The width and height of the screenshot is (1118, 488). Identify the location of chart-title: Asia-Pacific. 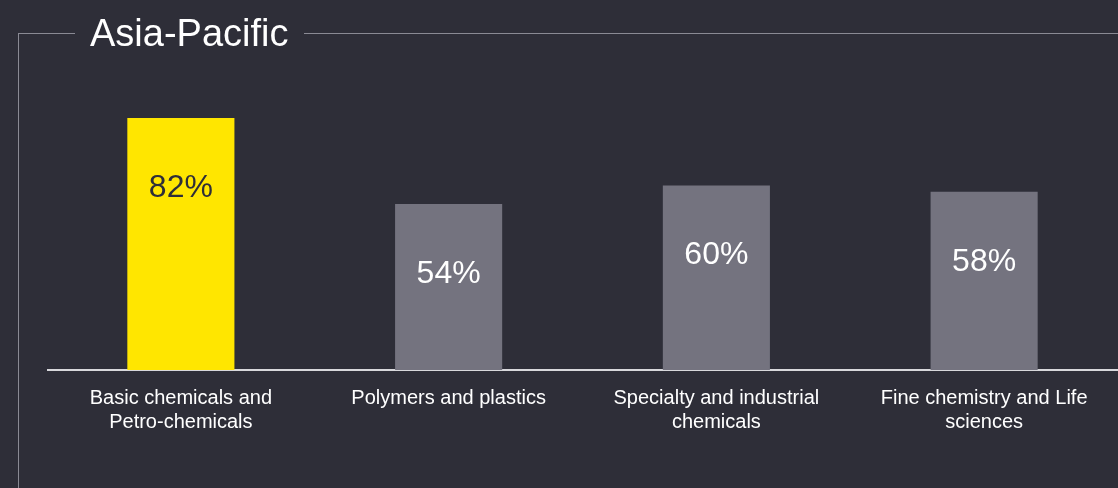
(189, 33).